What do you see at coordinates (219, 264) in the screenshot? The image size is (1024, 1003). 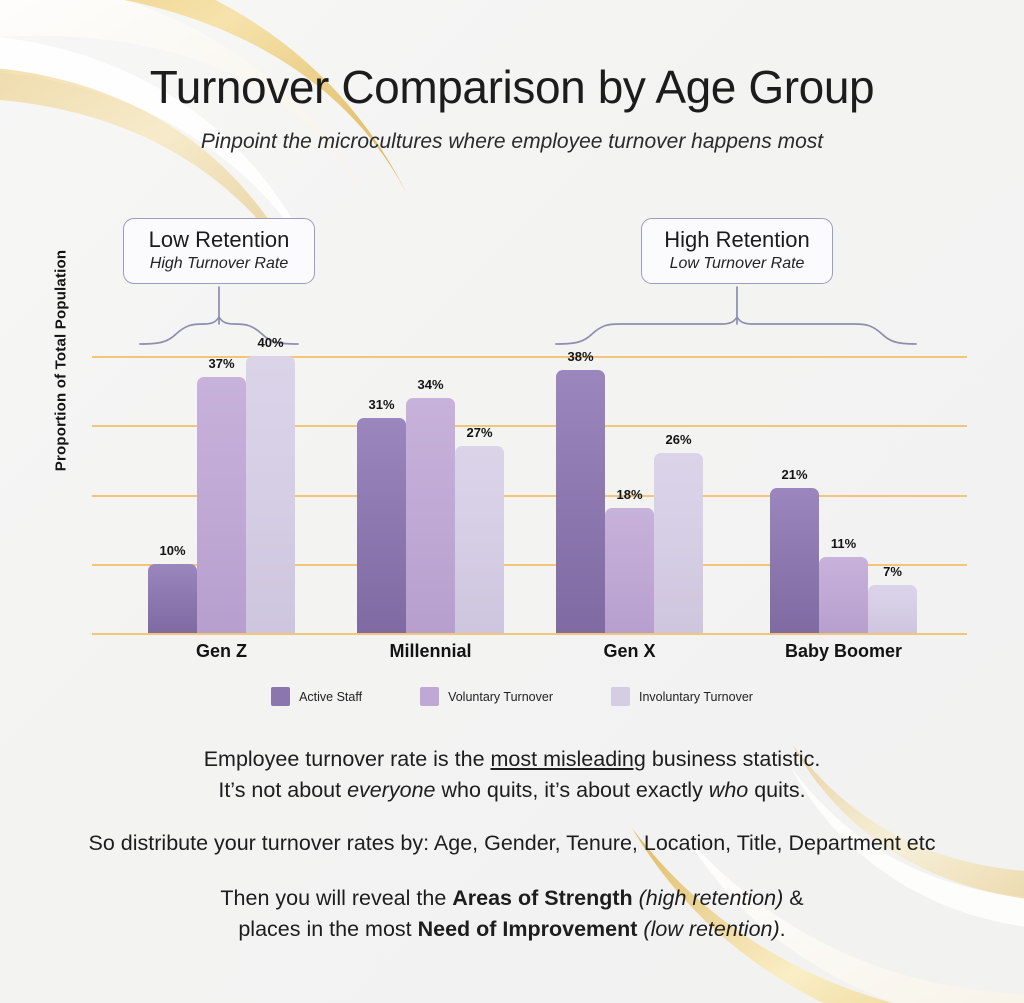 I see `callout-low-retention-subtitle: High Turnover Rate` at bounding box center [219, 264].